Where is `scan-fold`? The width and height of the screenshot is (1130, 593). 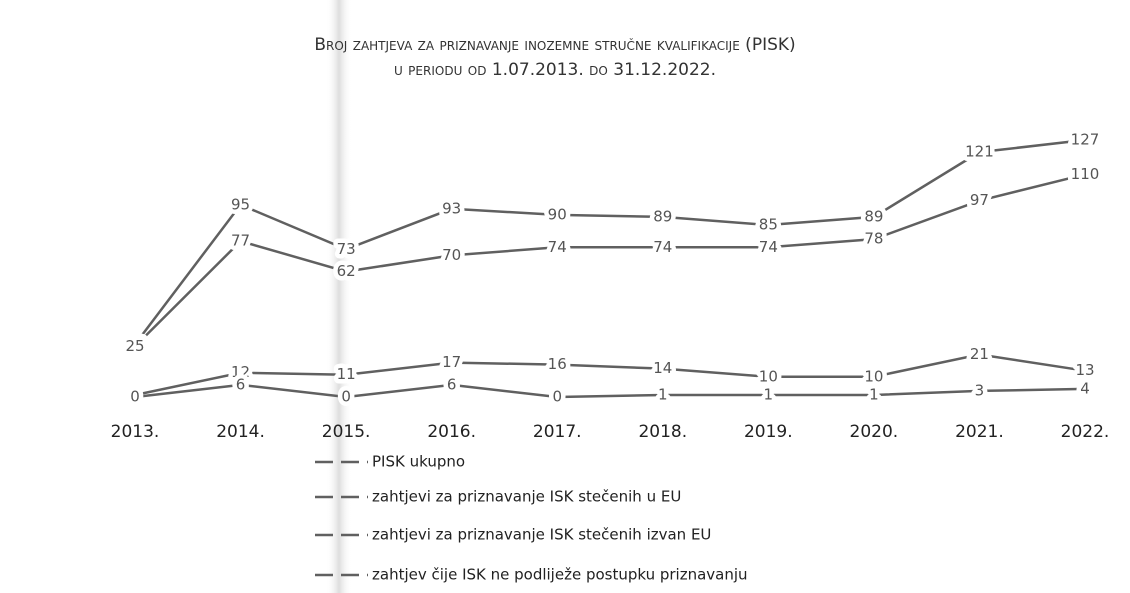 scan-fold is located at coordinates (339, 296).